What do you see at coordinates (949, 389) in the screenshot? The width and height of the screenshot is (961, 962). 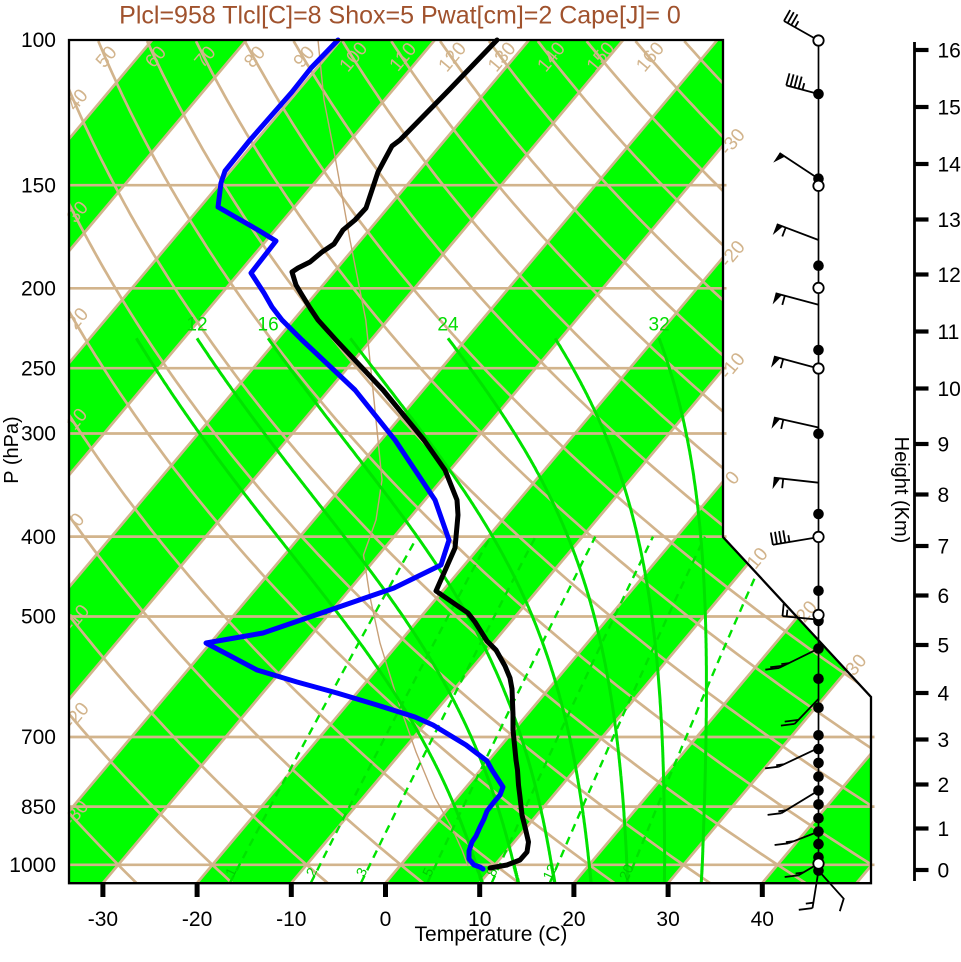 I see `svg-text: 10` at bounding box center [949, 389].